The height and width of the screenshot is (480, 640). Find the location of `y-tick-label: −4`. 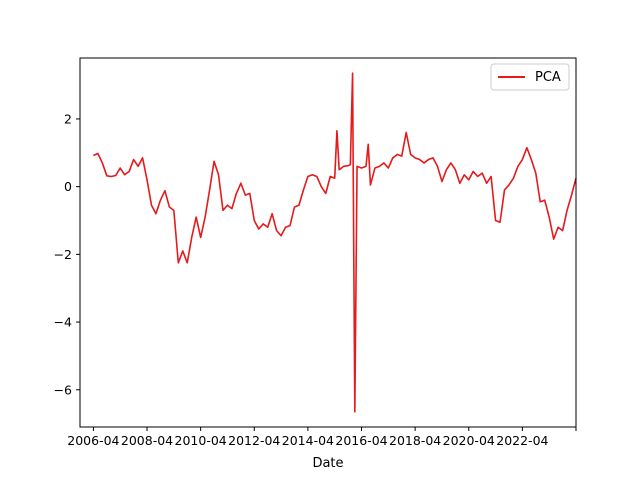

y-tick-label: −4 is located at coordinates (63, 322).